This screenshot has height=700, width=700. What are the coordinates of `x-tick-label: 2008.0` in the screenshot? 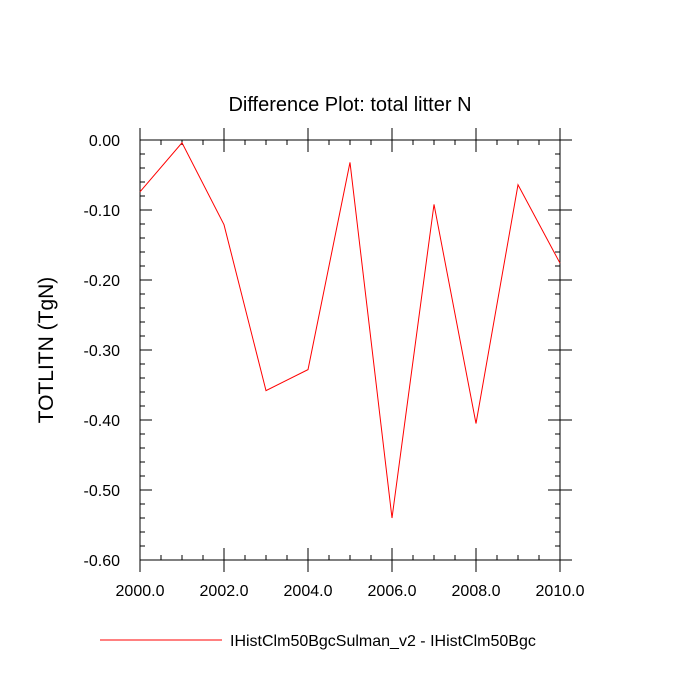 It's located at (476, 591).